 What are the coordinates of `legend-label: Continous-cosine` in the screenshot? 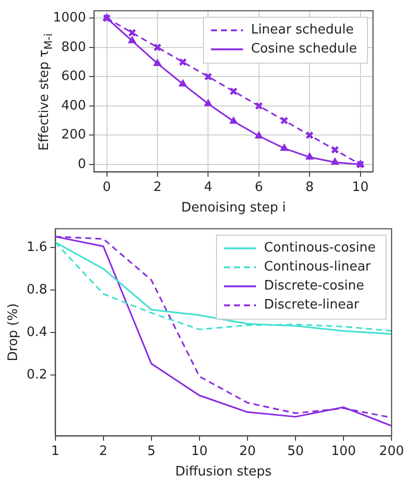 It's located at (320, 248).